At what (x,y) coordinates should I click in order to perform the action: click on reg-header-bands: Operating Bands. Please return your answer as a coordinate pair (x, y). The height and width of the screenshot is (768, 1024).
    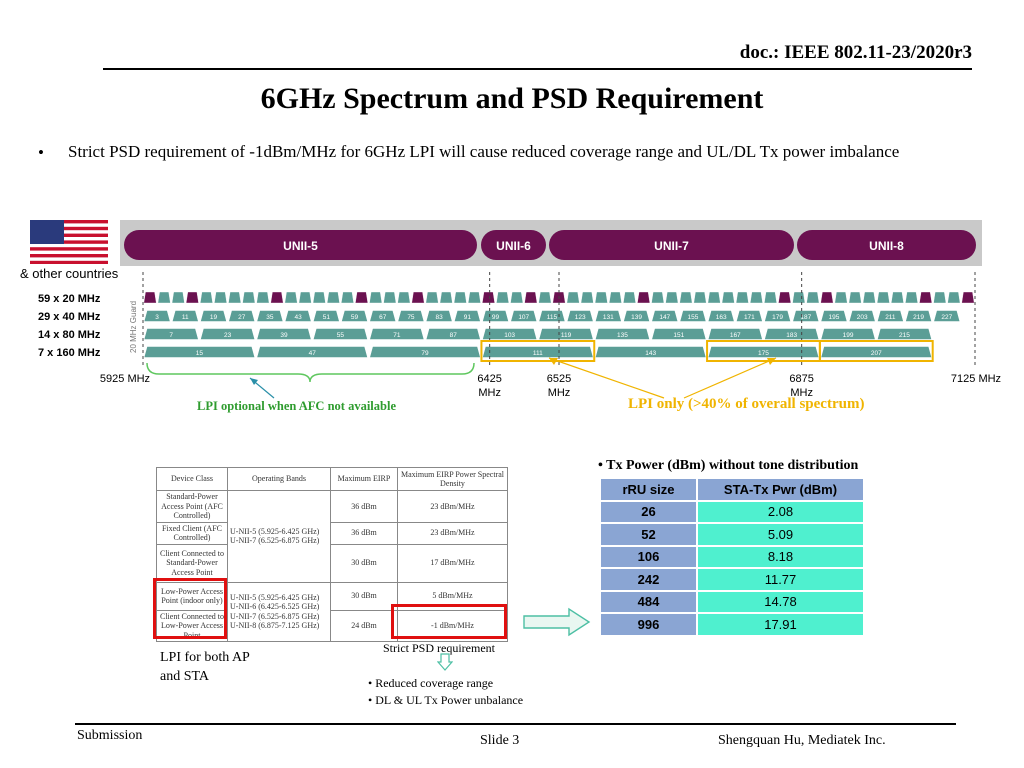
    Looking at the image, I should click on (279, 479).